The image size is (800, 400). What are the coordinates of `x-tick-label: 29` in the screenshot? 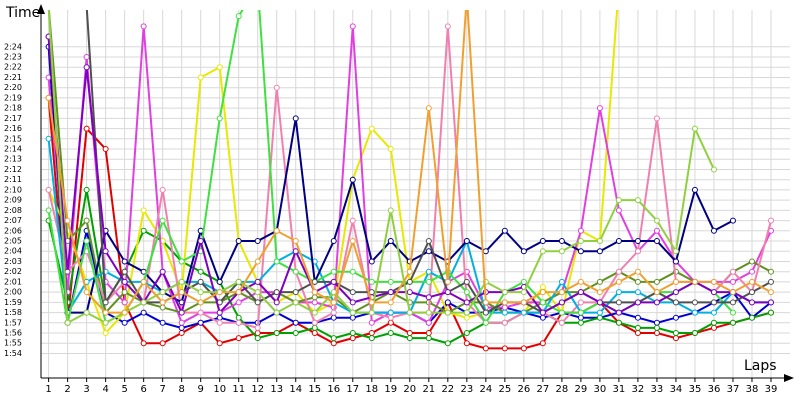 It's located at (581, 389).